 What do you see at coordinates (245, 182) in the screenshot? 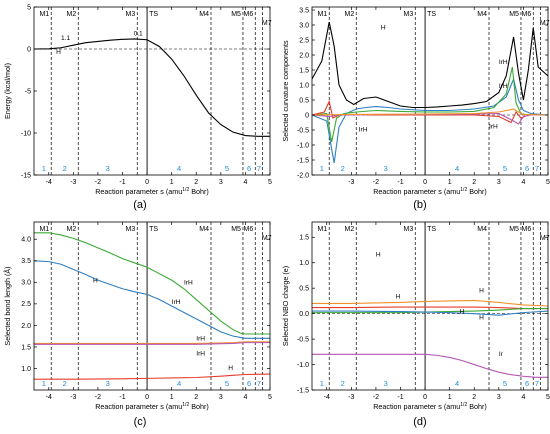
I see `x-tick-label: 4` at bounding box center [245, 182].